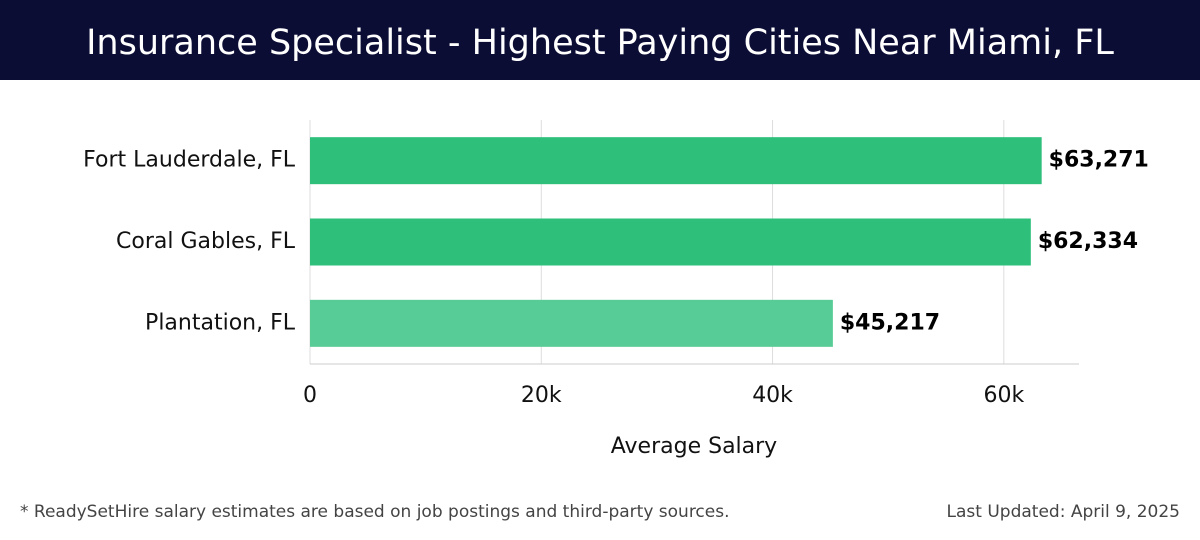 The width and height of the screenshot is (1200, 540). I want to click on value-label: $63,271, so click(1099, 160).